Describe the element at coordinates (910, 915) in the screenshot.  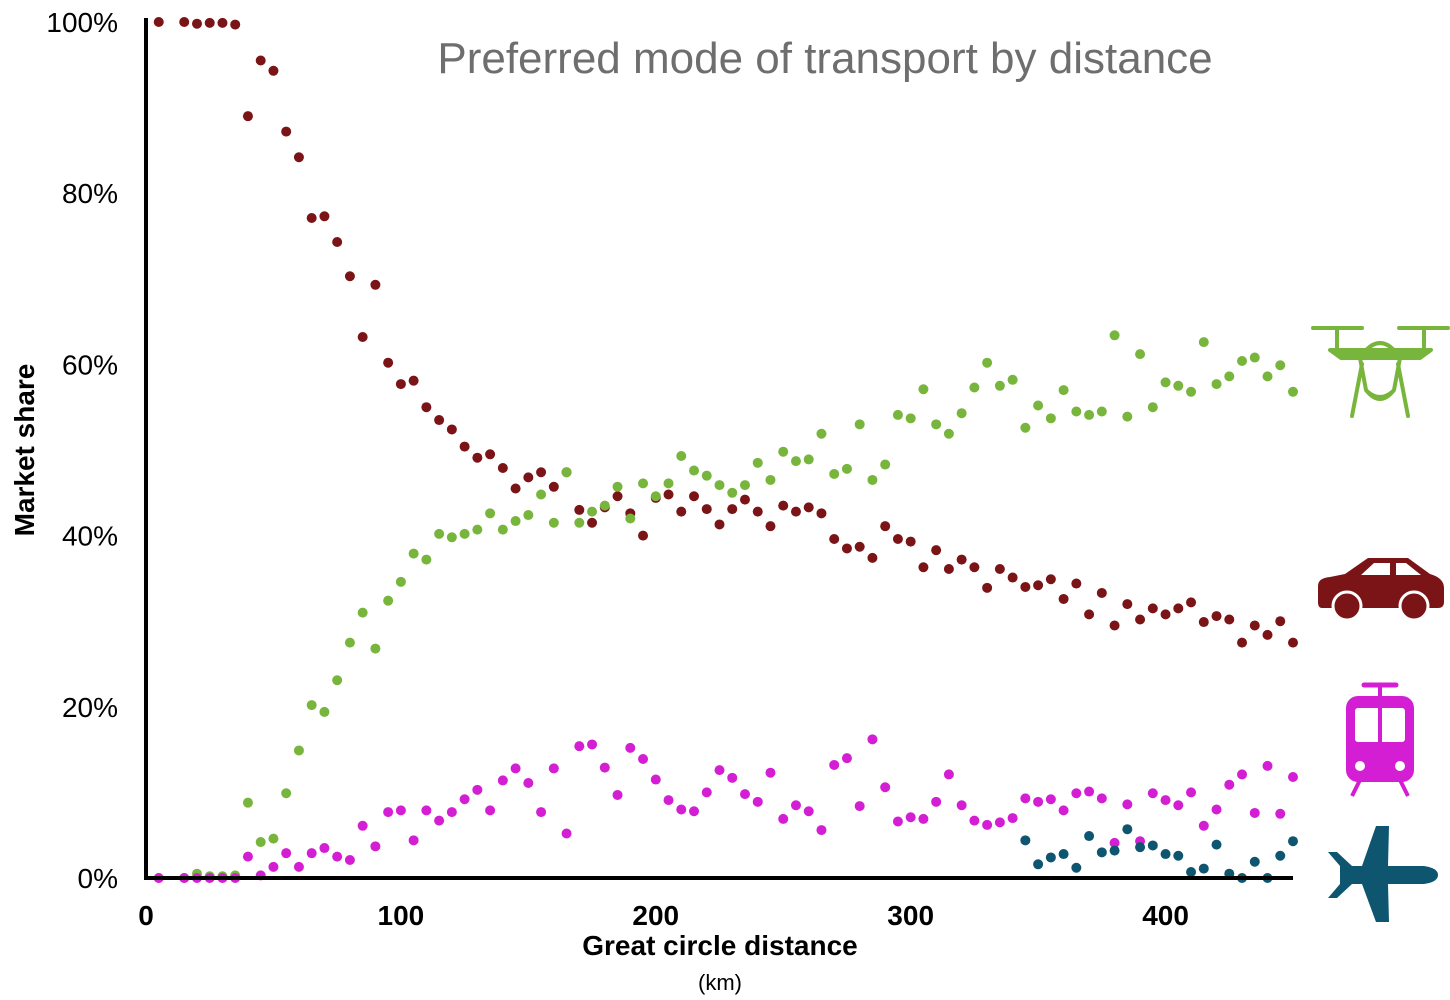
I see `x-tick-label: 300` at that location.